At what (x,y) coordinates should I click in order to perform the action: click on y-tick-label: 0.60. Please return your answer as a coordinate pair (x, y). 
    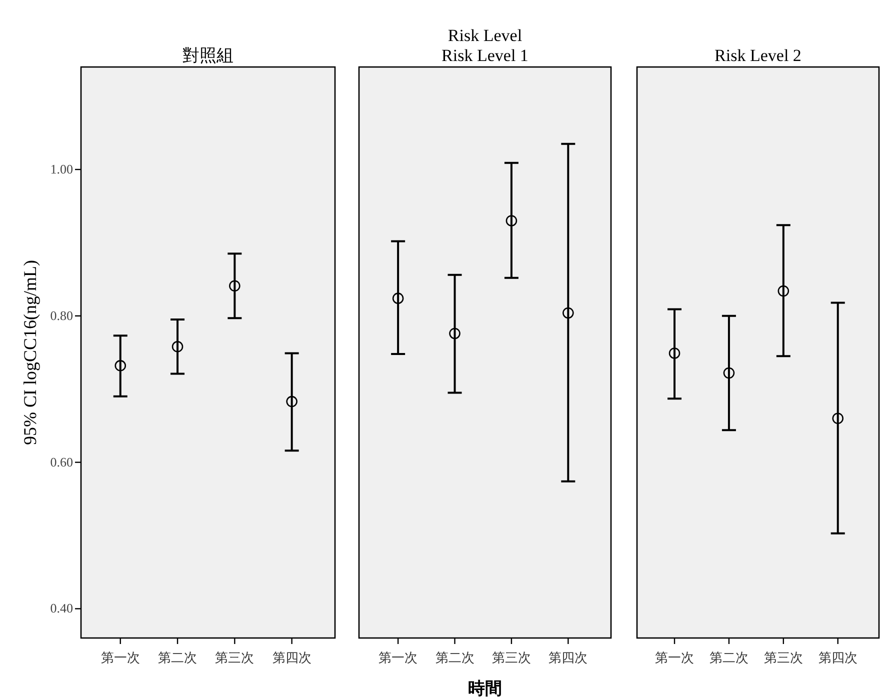
    Looking at the image, I should click on (61, 462).